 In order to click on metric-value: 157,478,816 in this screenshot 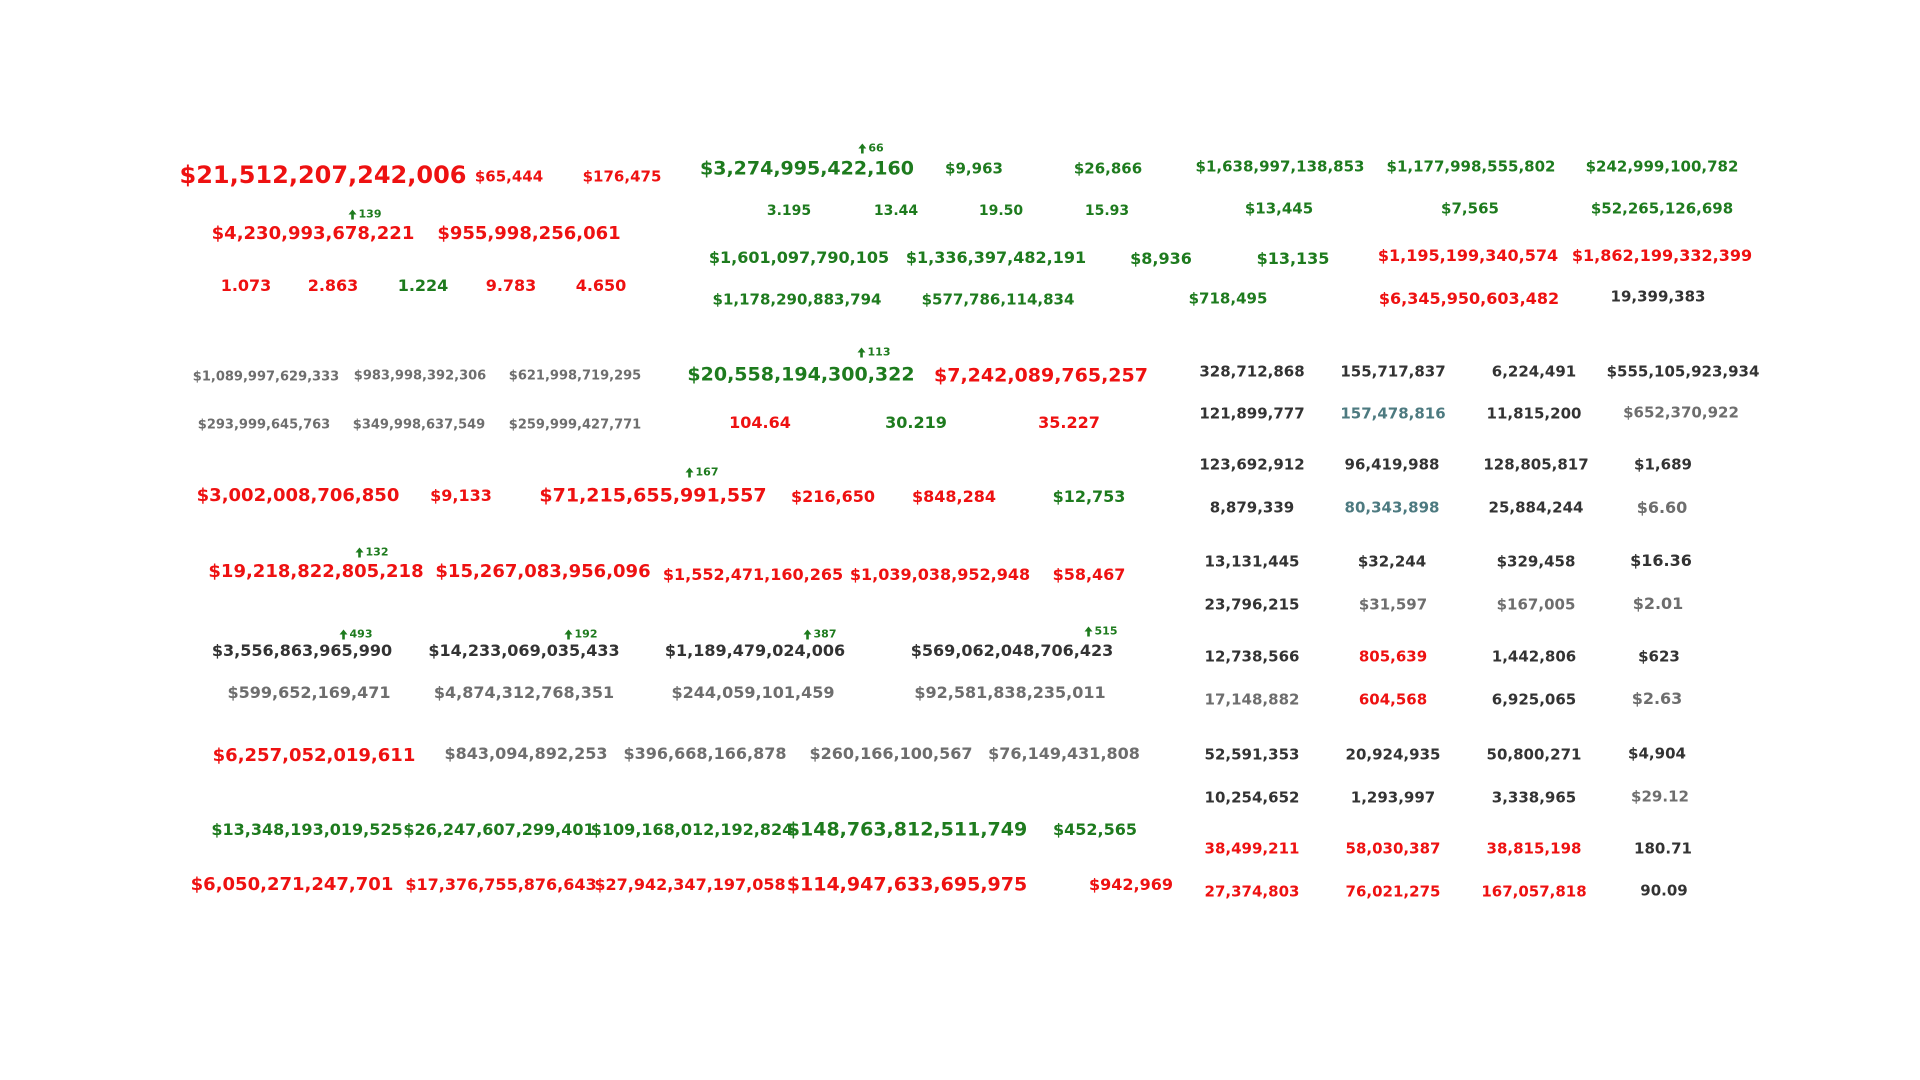, I will do `click(1393, 413)`.